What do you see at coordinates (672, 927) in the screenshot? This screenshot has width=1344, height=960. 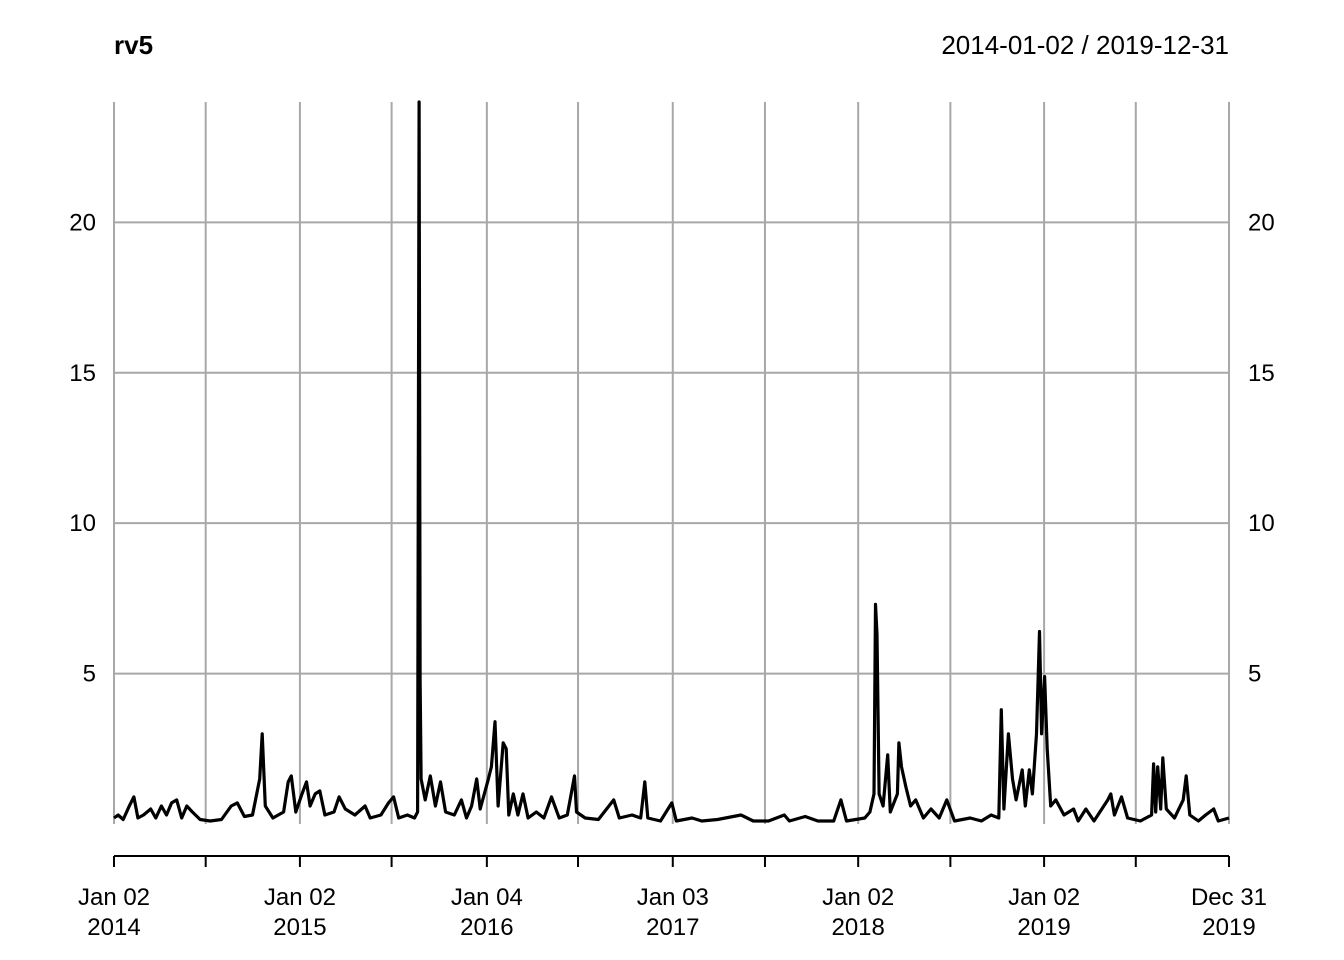 I see `x-tick-label-year: 2017` at bounding box center [672, 927].